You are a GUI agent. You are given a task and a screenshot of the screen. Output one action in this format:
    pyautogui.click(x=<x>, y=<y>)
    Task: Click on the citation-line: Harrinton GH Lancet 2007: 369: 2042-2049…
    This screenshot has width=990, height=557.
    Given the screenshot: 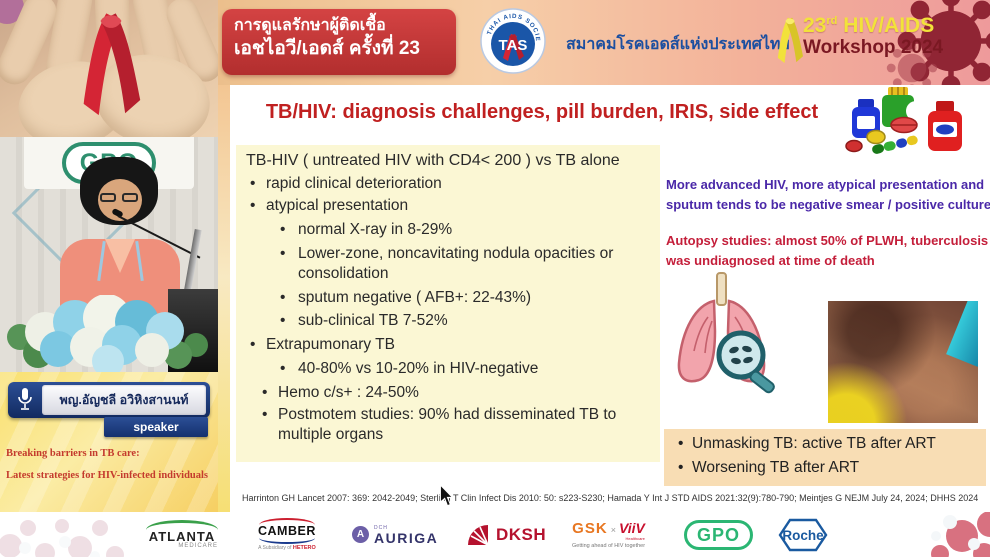 What is the action you would take?
    pyautogui.click(x=610, y=498)
    